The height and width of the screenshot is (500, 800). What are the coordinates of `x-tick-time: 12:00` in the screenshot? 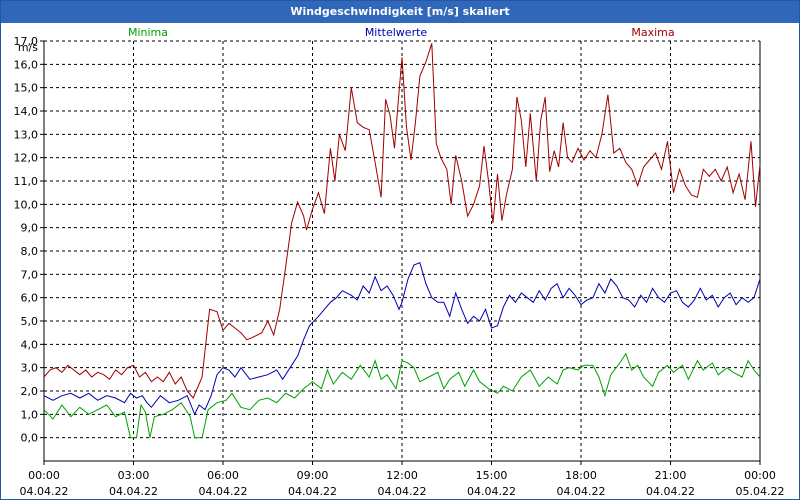 It's located at (402, 475).